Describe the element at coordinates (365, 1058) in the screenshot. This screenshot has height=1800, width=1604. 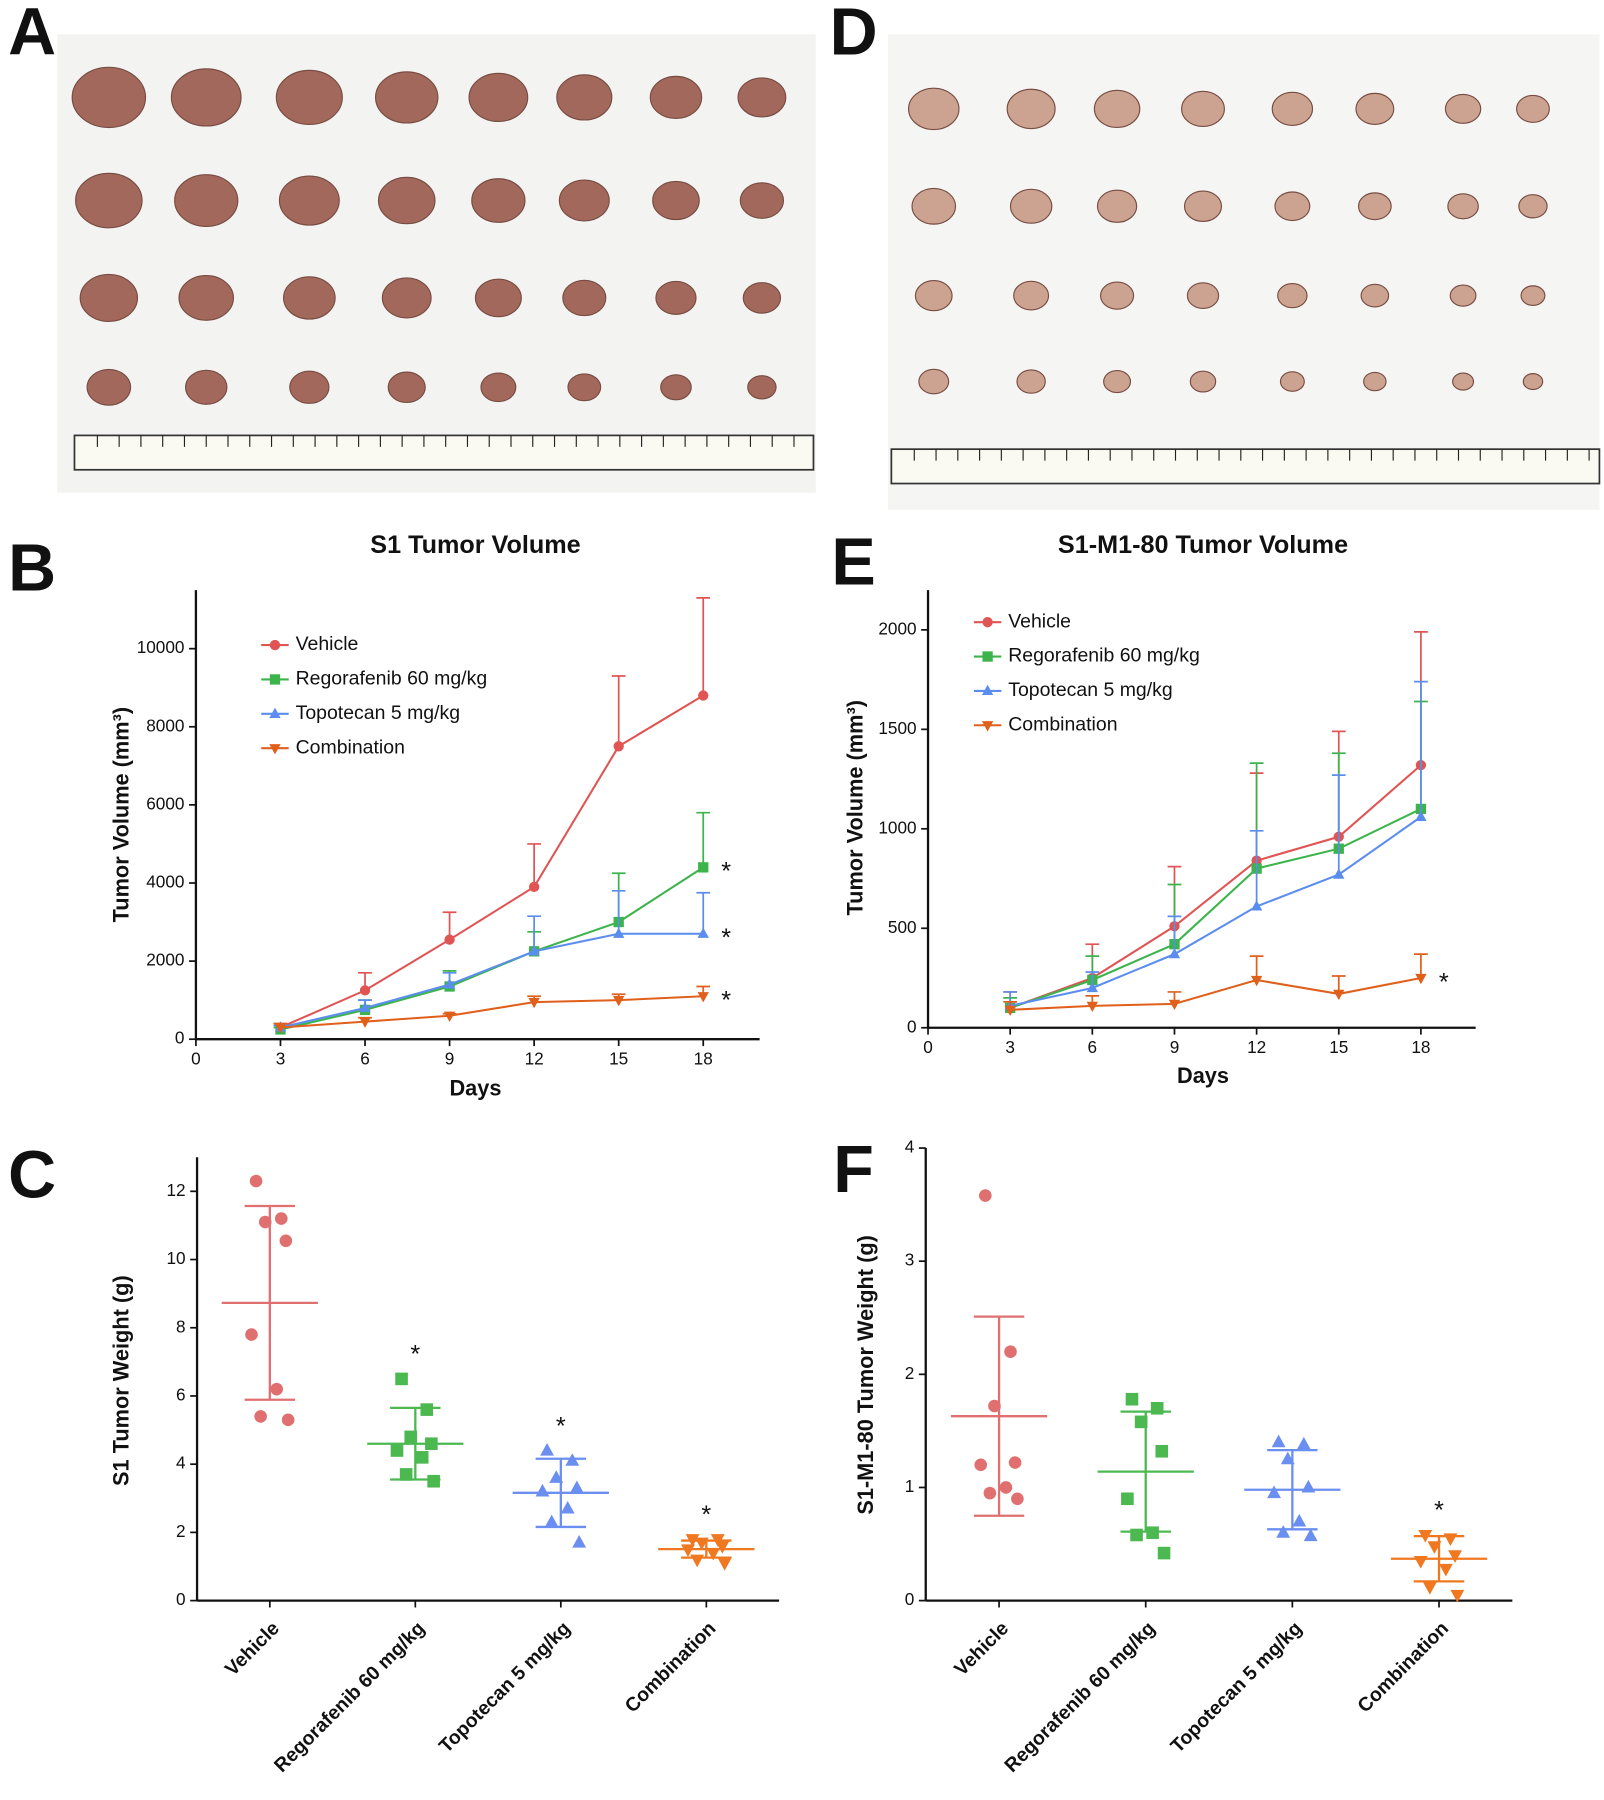
I see `x-tick-label: 6` at that location.